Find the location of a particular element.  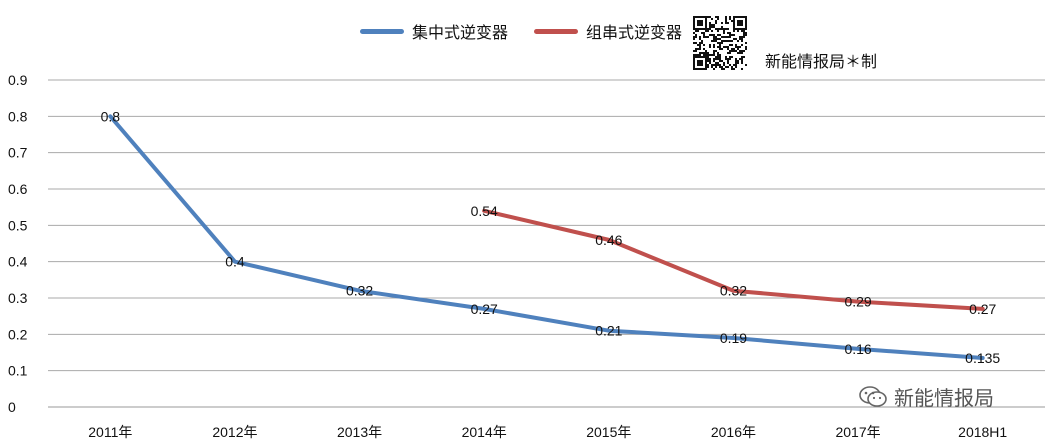

data-label: 0.19 is located at coordinates (733, 338).